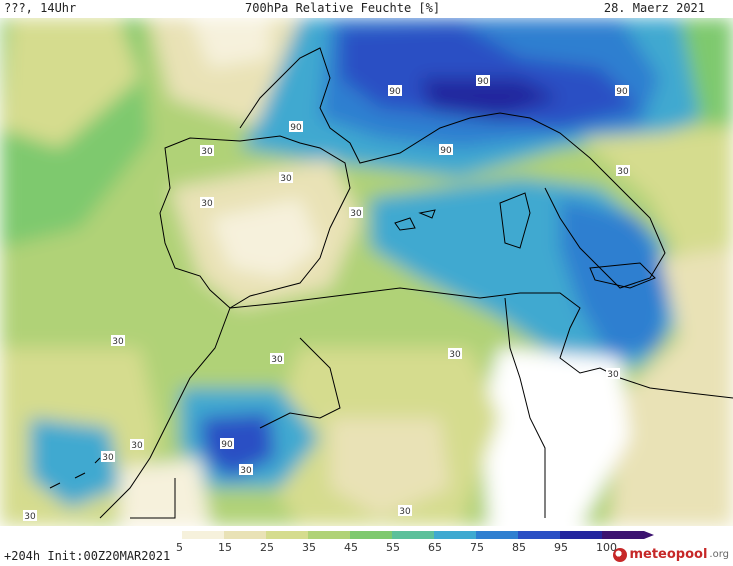 The width and height of the screenshot is (733, 566). I want to click on region-atlantic-dry, so click(70, 83).